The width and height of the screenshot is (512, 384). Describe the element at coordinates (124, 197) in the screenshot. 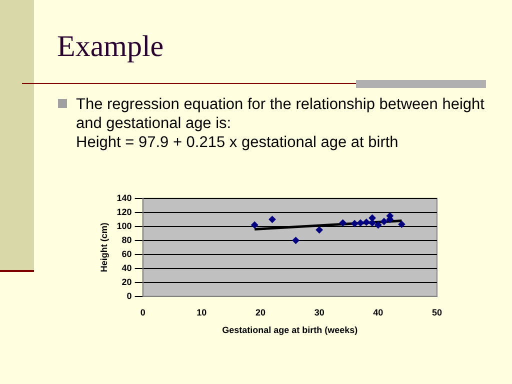

I see `y-tick-label: 140` at that location.